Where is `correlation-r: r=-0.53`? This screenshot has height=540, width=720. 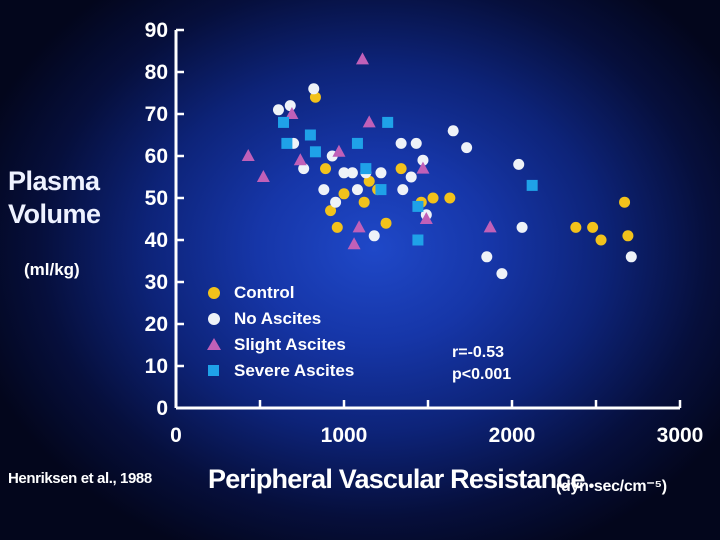 correlation-r: r=-0.53 is located at coordinates (478, 352).